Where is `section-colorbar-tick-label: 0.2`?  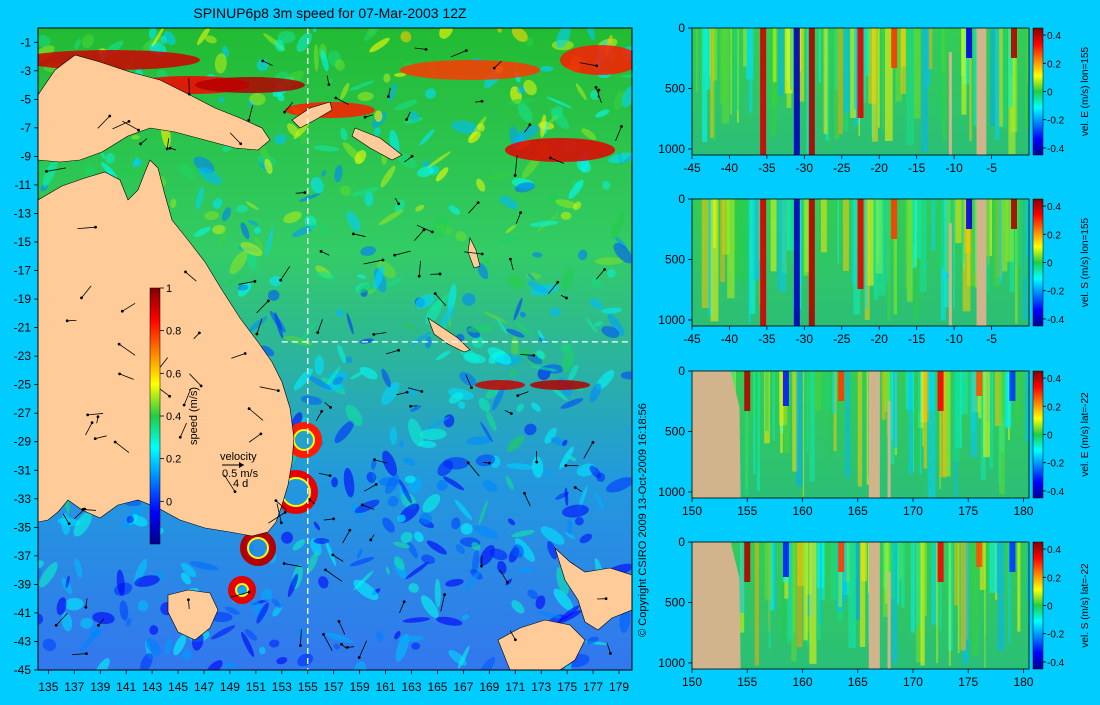 section-colorbar-tick-label: 0.2 is located at coordinates (1054, 64).